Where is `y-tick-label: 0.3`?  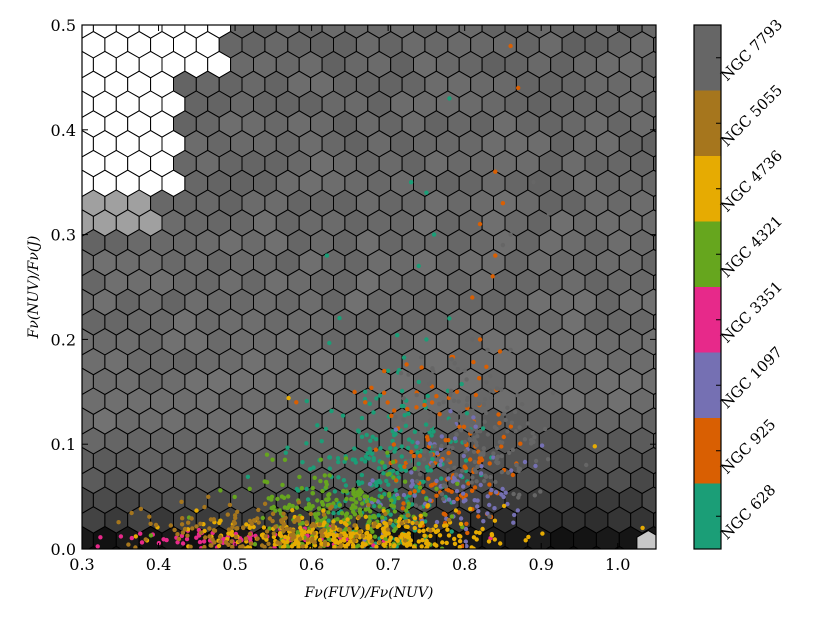
y-tick-label: 0.3 is located at coordinates (63, 235).